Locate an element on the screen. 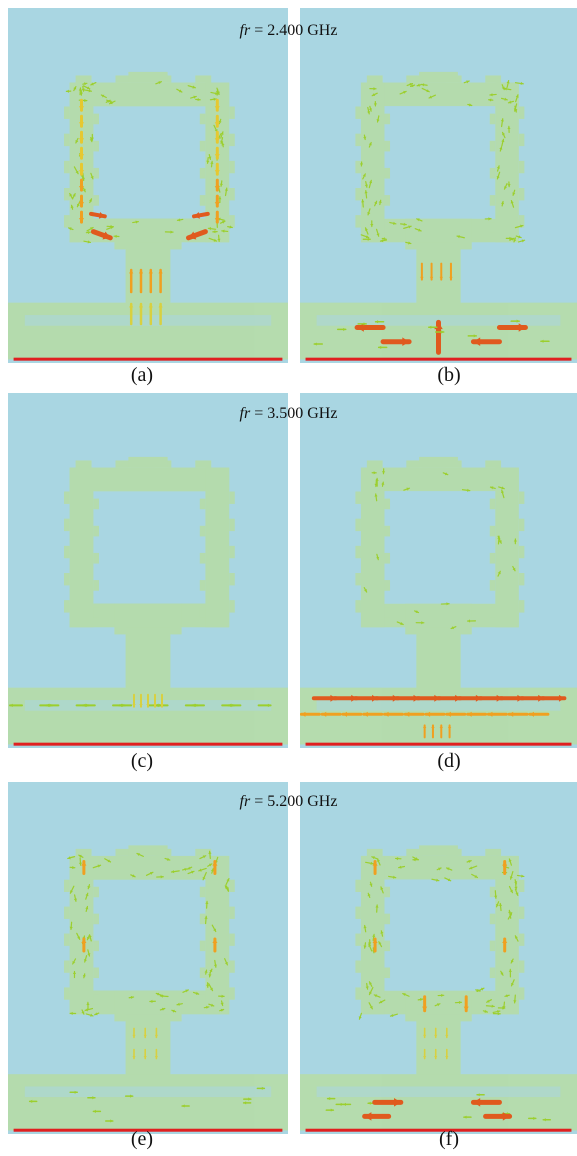  antenna-svg is located at coordinates (438, 988).